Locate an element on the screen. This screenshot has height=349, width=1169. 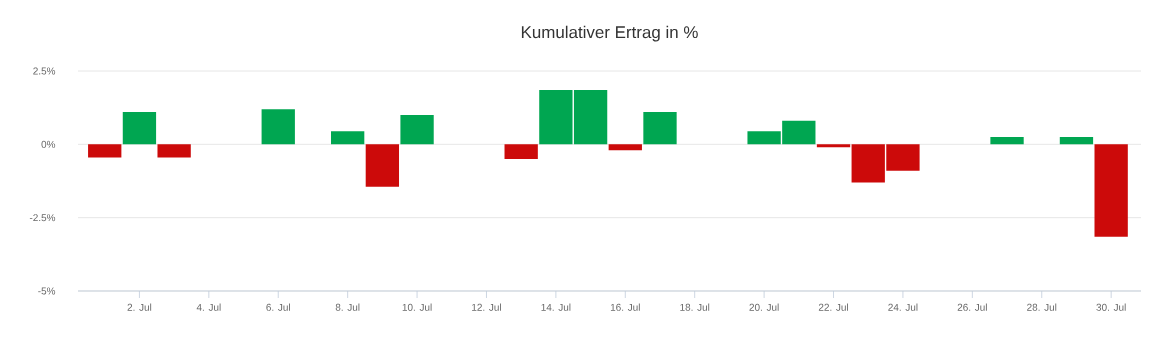
x-tick-label: 12. Jul is located at coordinates (486, 307).